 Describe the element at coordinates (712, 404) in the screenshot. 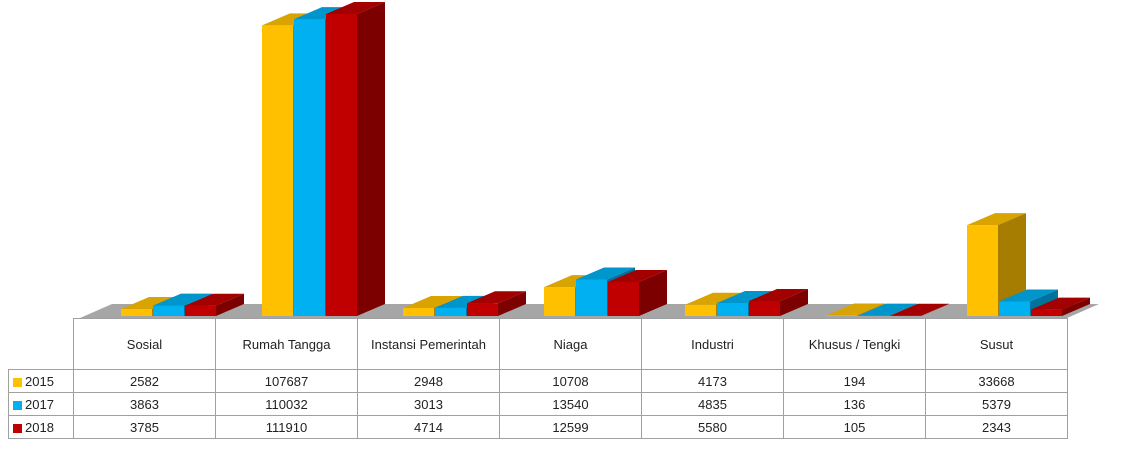

I see `value-cell: 4835` at that location.